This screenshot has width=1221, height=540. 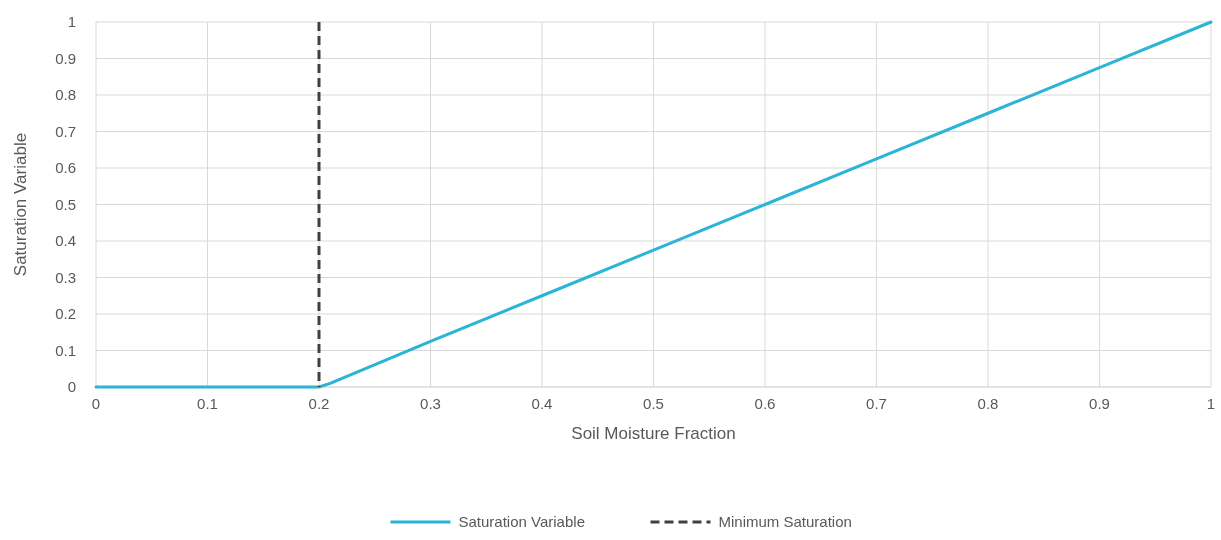 I want to click on y-tick-label: 0.5, so click(x=65, y=204).